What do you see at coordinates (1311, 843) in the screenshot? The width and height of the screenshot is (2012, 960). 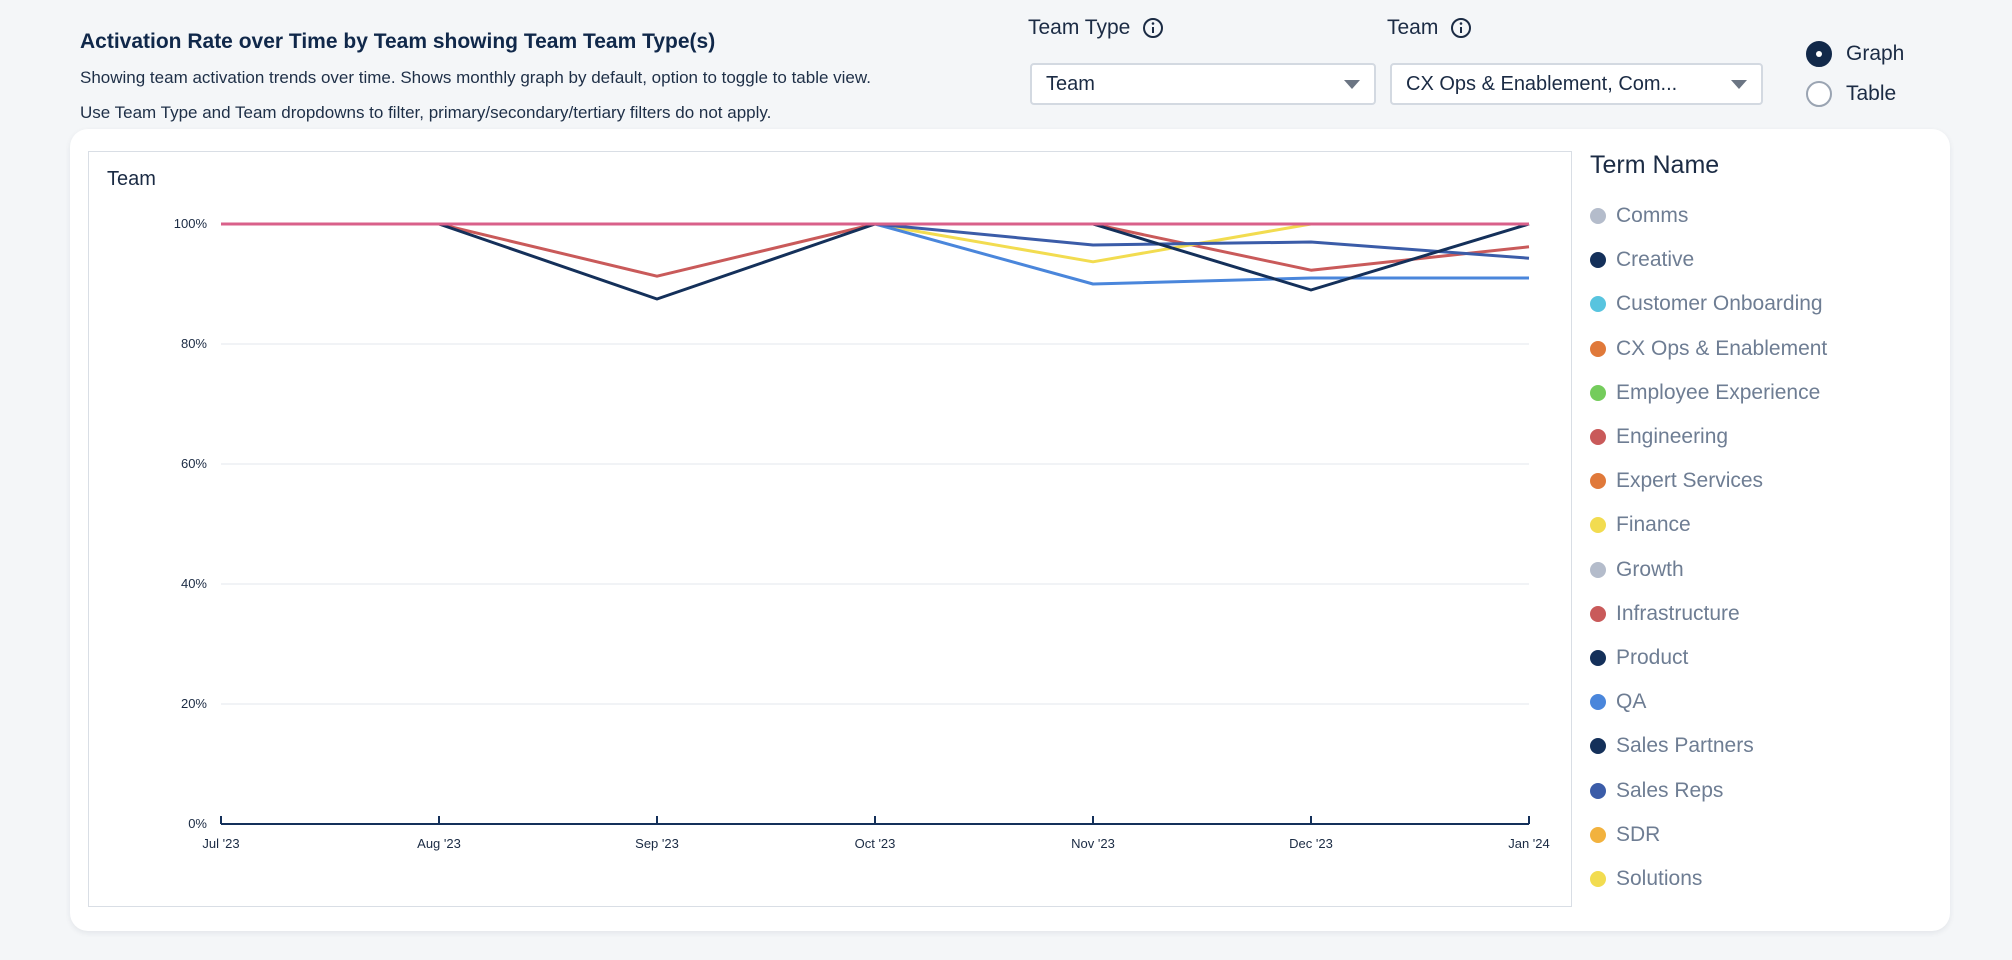 I see `x-tick-label: Dec '23` at bounding box center [1311, 843].